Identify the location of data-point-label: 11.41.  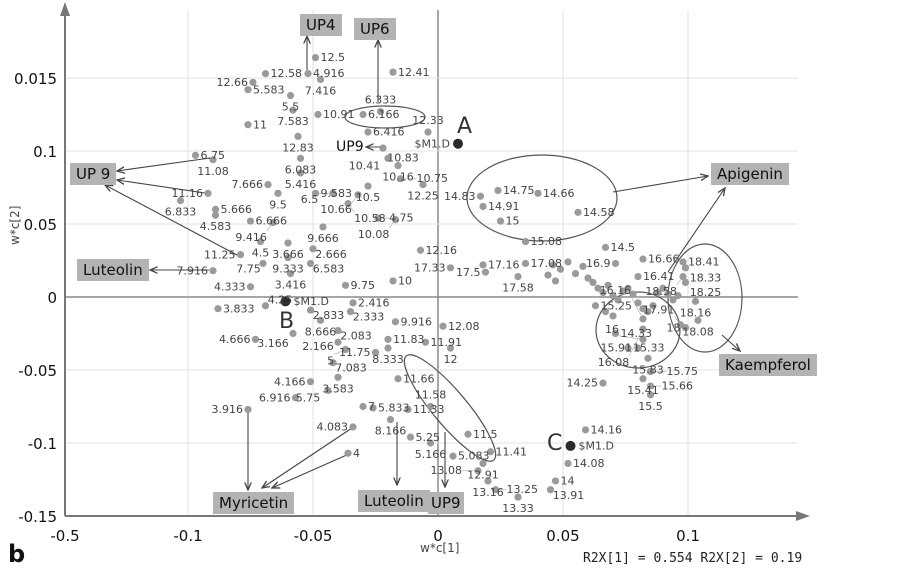
(512, 451).